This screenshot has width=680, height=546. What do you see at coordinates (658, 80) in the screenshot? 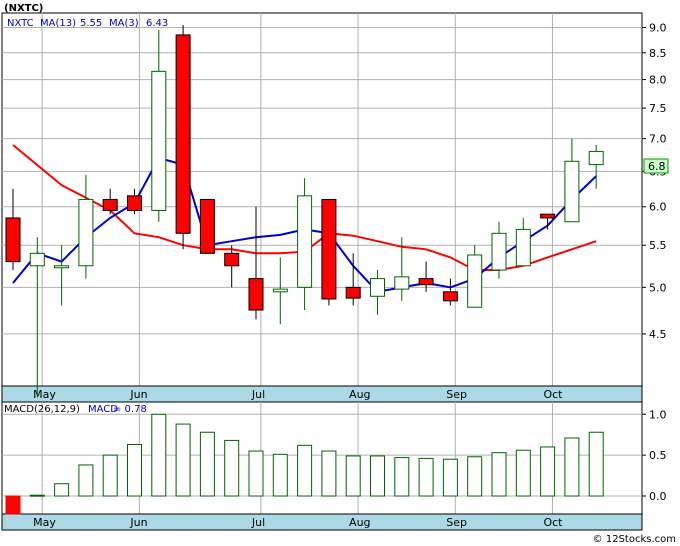
I see `price-tick-label: 8.0` at bounding box center [658, 80].